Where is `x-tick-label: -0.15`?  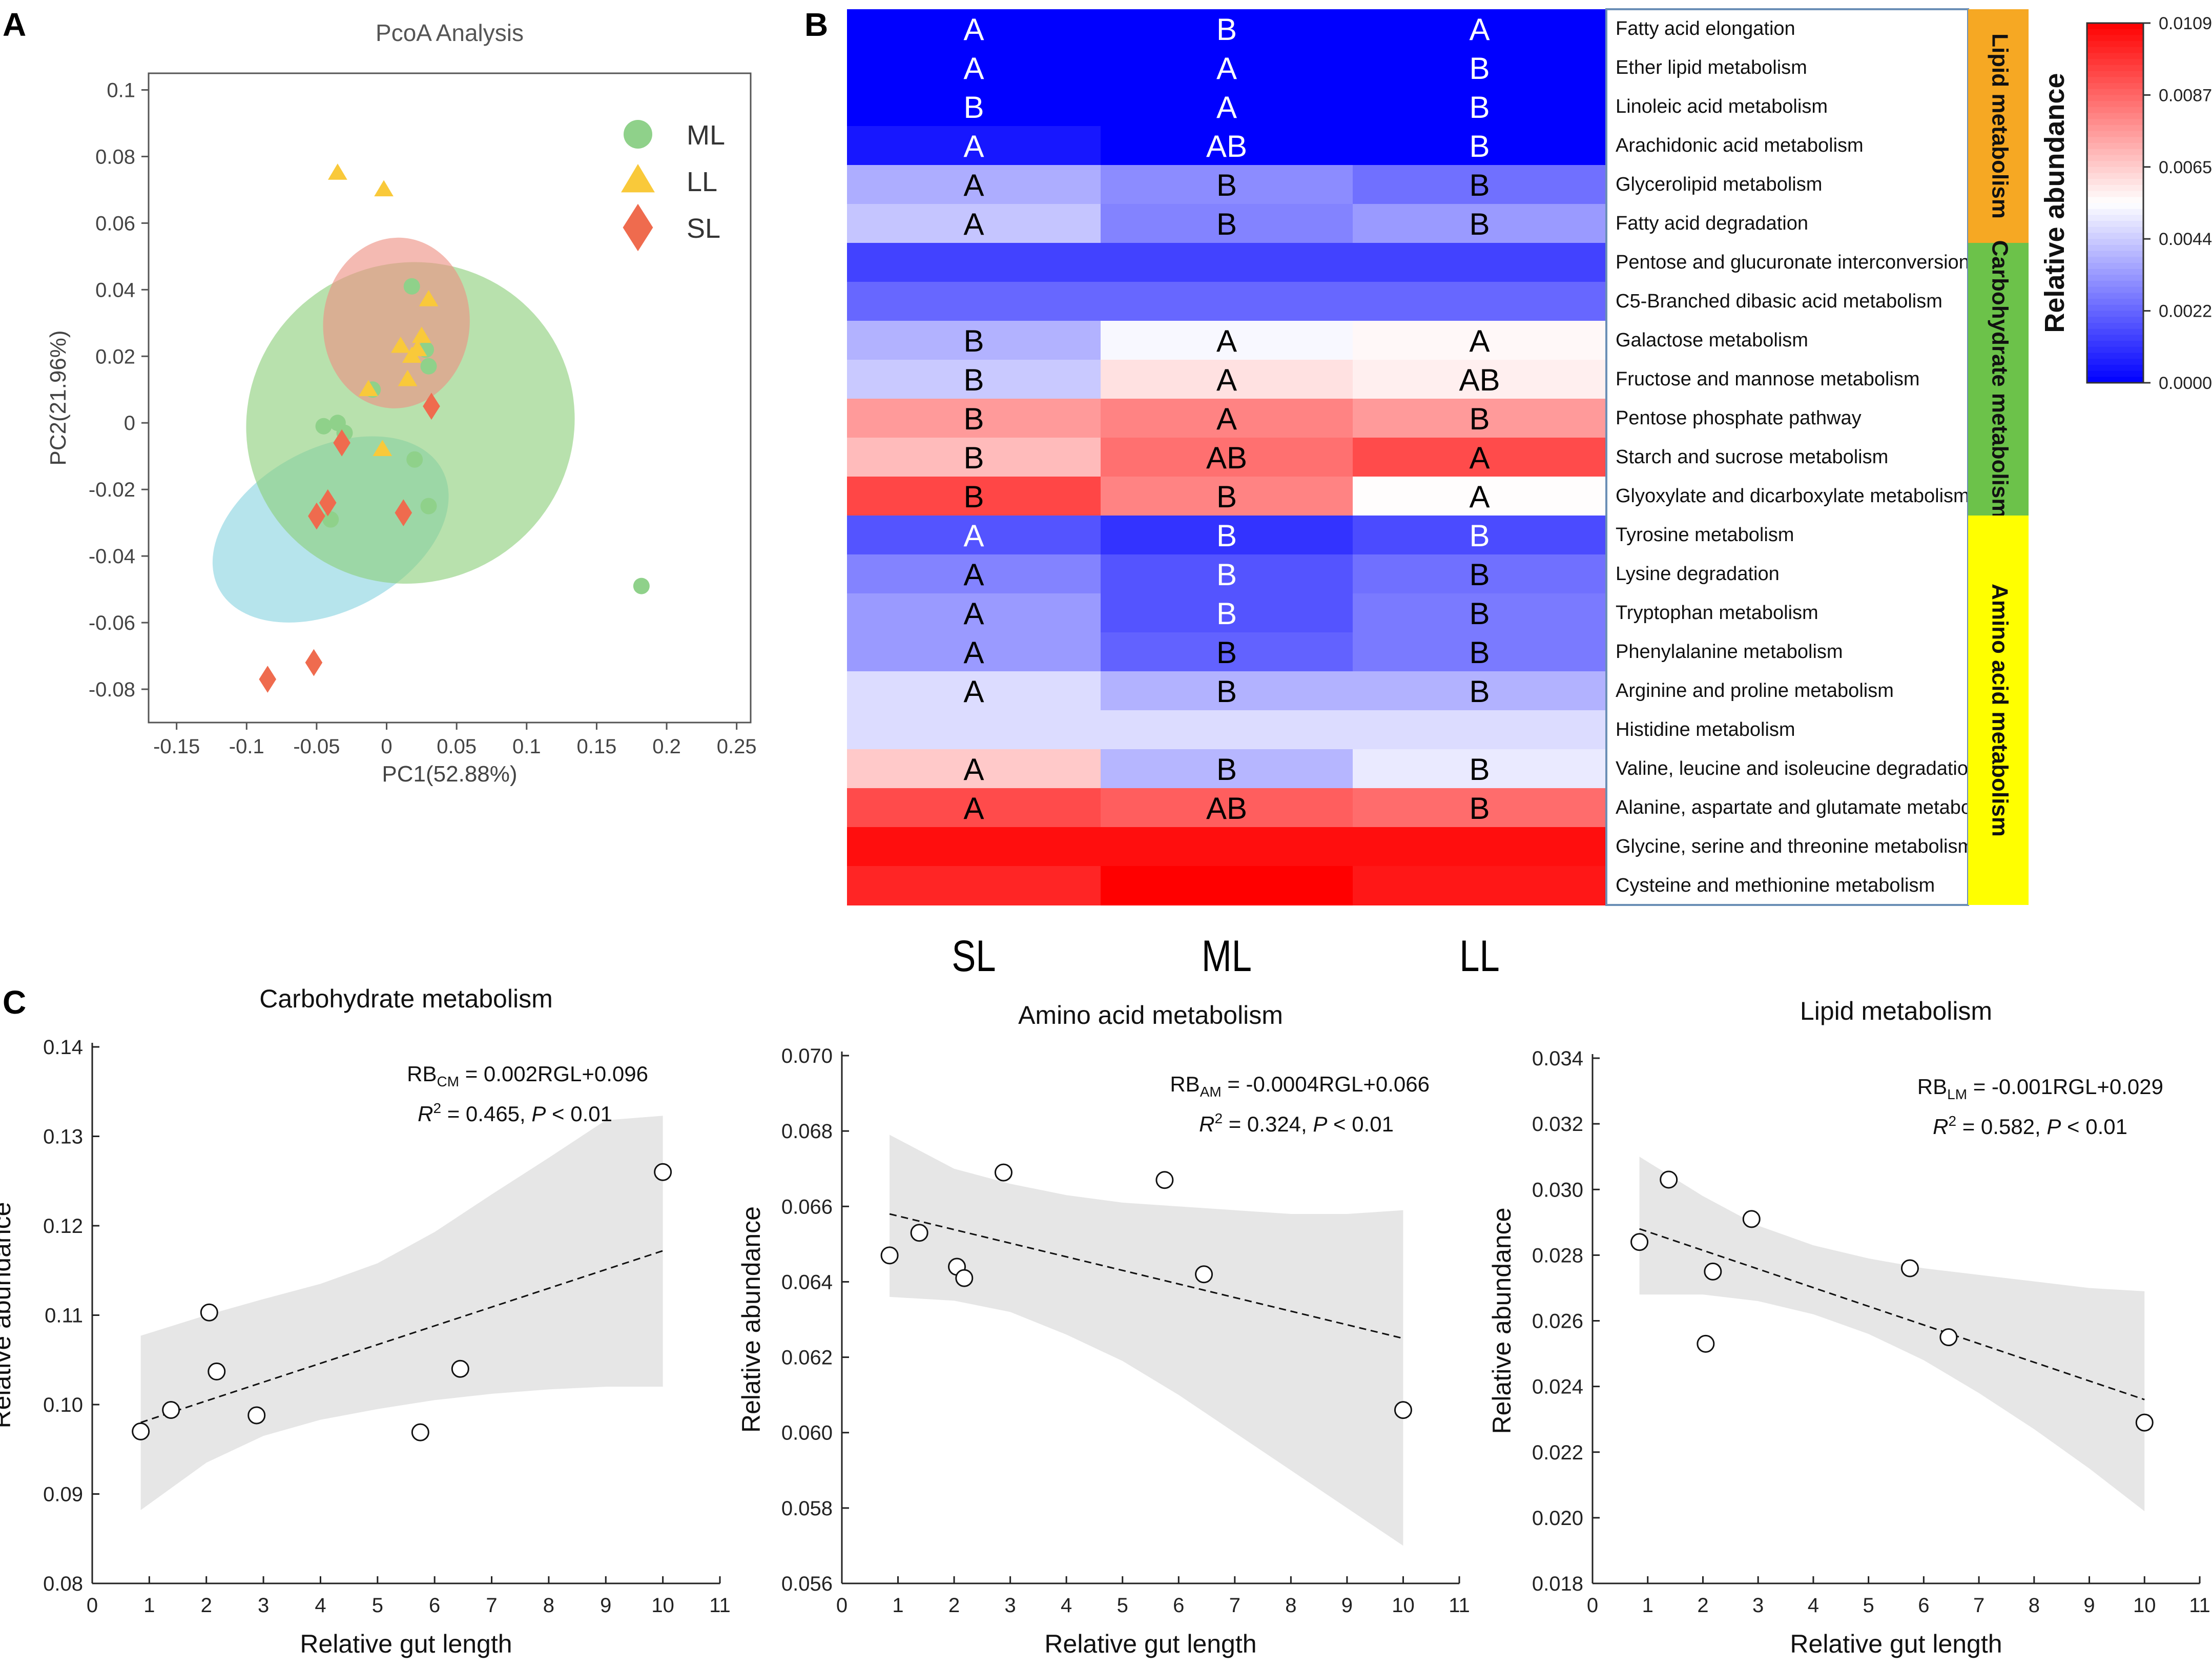
x-tick-label: -0.15 is located at coordinates (176, 746).